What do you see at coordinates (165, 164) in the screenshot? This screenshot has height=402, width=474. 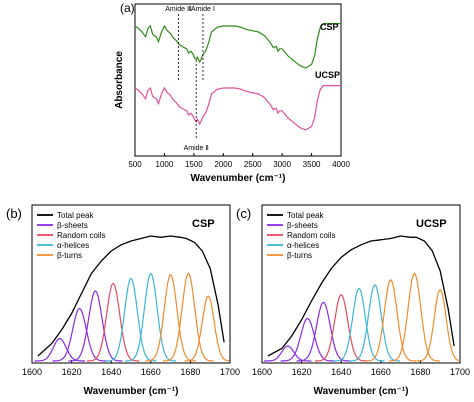 I see `x-tick-label: 1000` at bounding box center [165, 164].